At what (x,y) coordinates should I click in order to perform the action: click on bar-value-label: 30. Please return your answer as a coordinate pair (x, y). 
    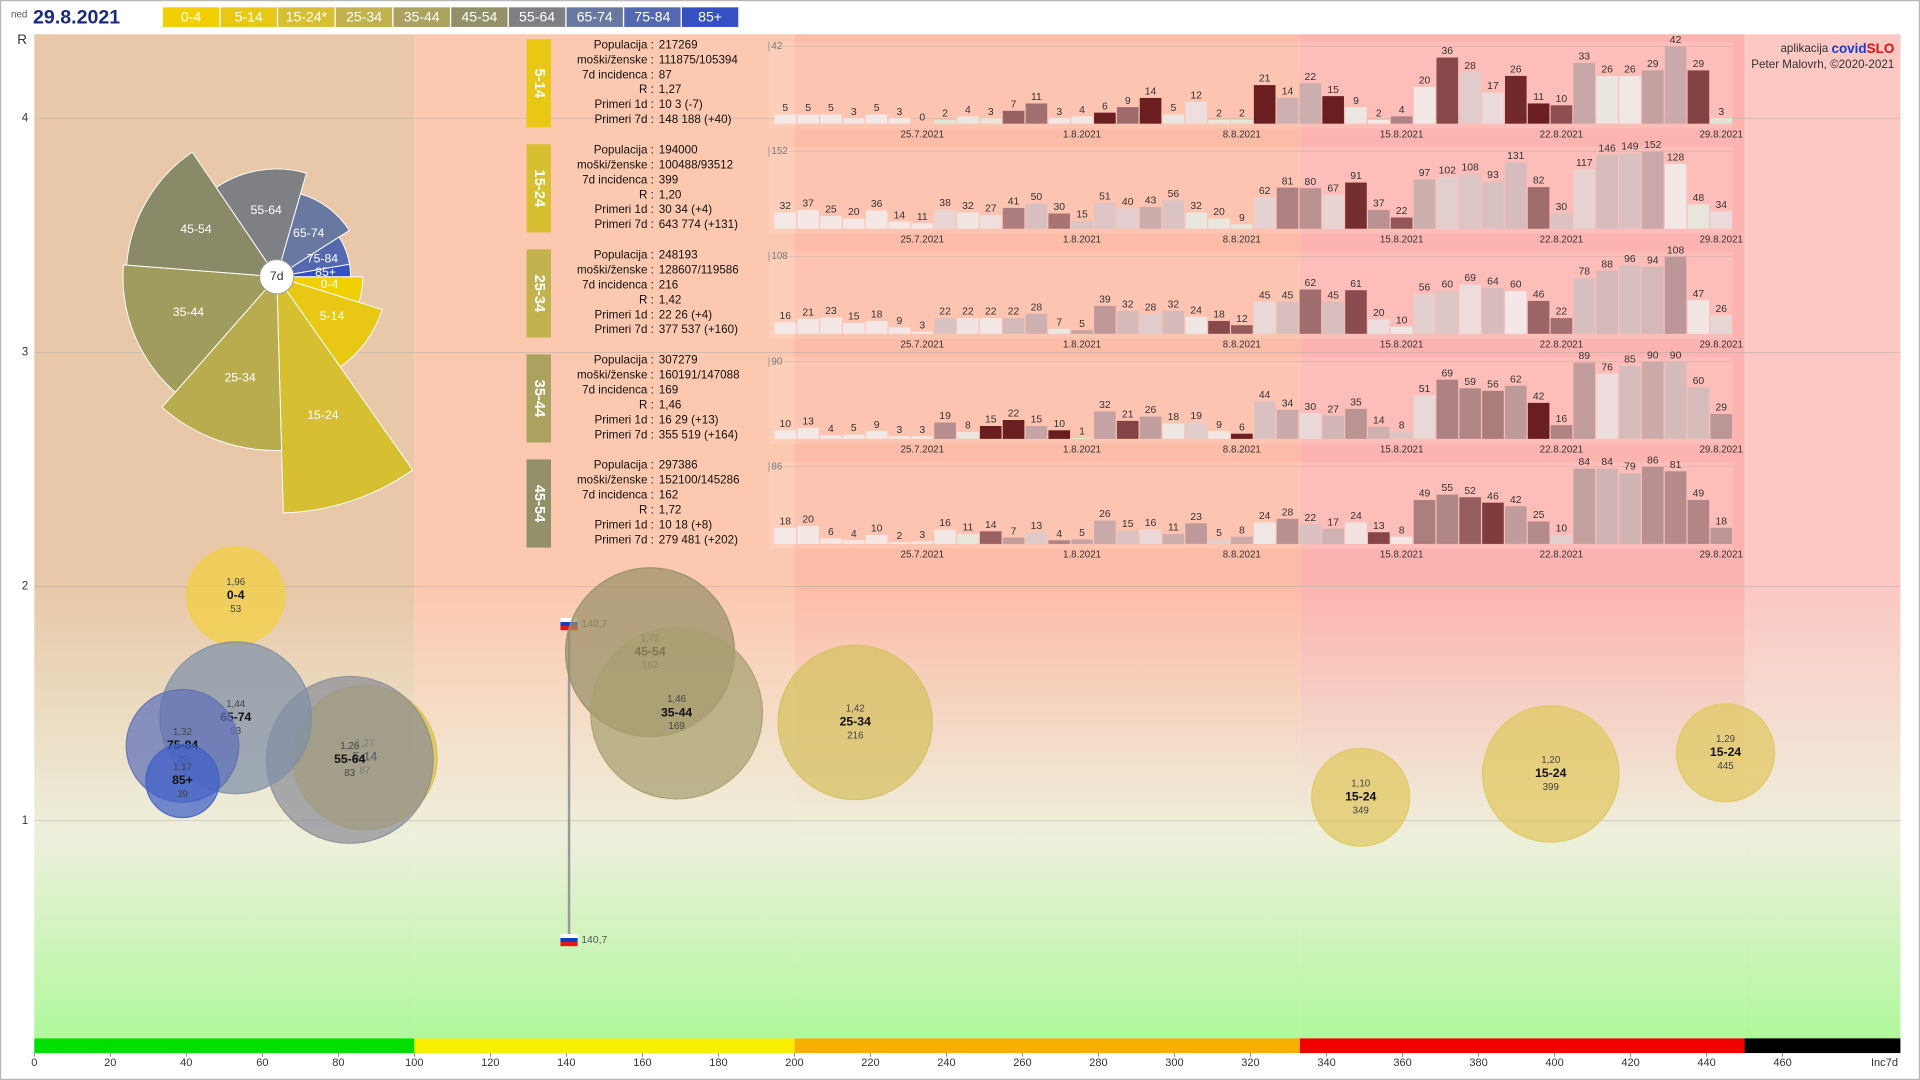
    Looking at the image, I should click on (1059, 207).